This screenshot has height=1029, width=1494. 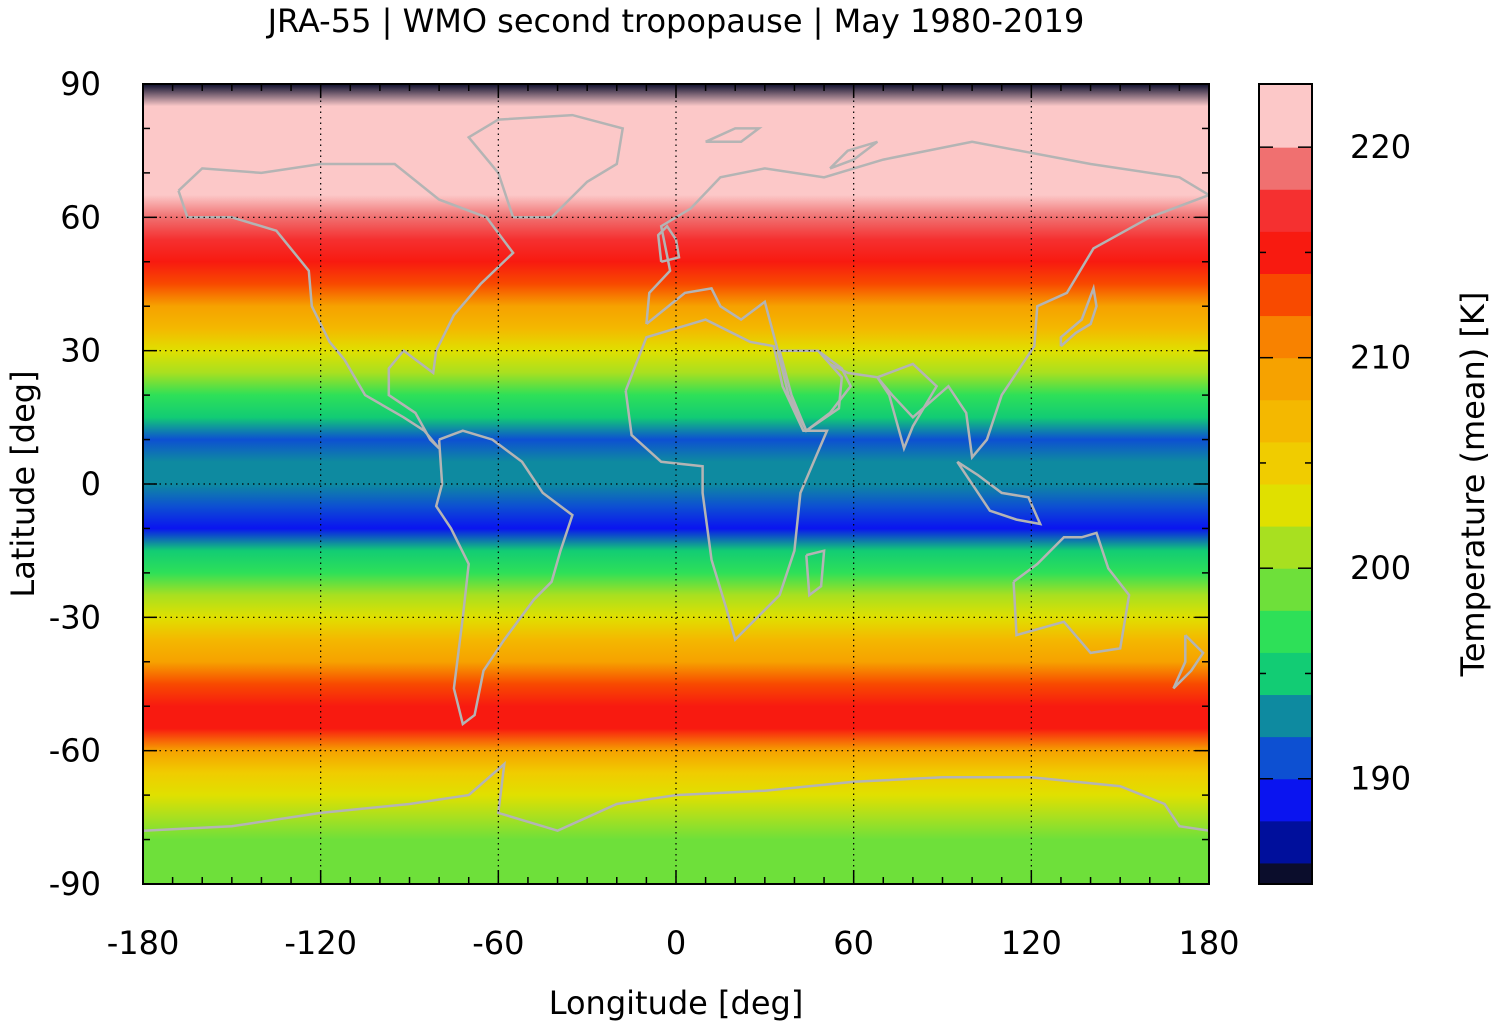 I want to click on x-tick-label: 60, so click(x=853, y=943).